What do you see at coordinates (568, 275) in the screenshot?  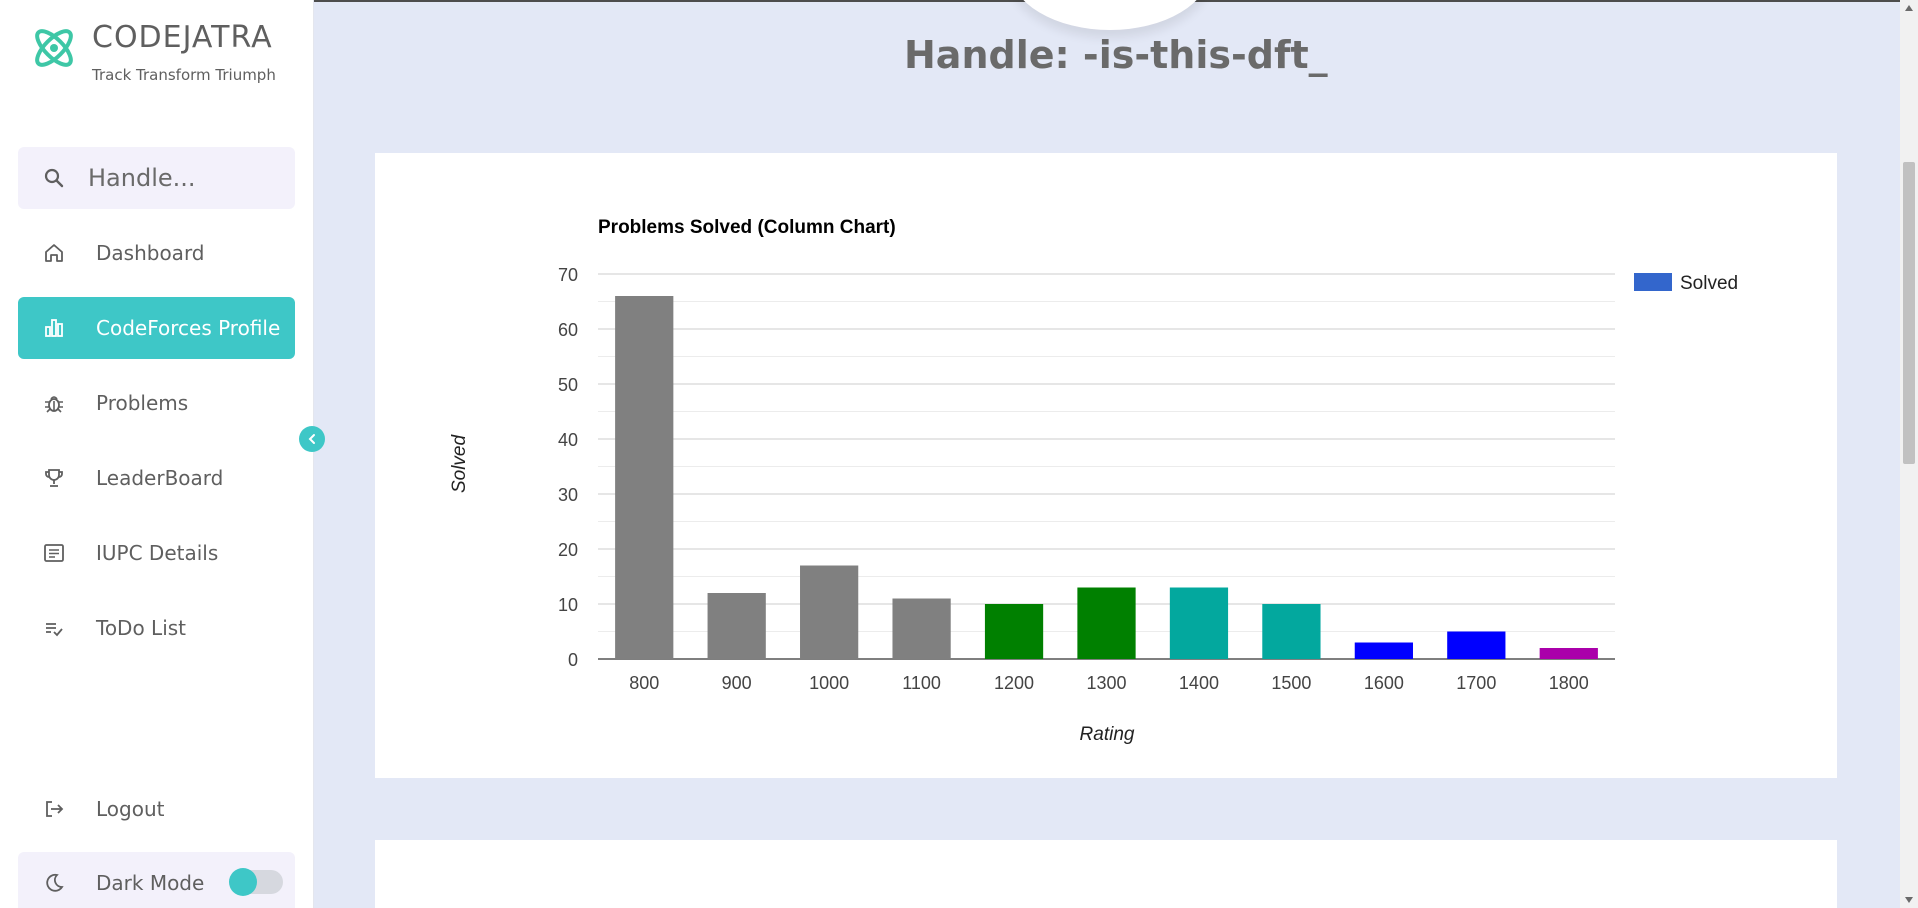 I see `y-tick-label: 70` at bounding box center [568, 275].